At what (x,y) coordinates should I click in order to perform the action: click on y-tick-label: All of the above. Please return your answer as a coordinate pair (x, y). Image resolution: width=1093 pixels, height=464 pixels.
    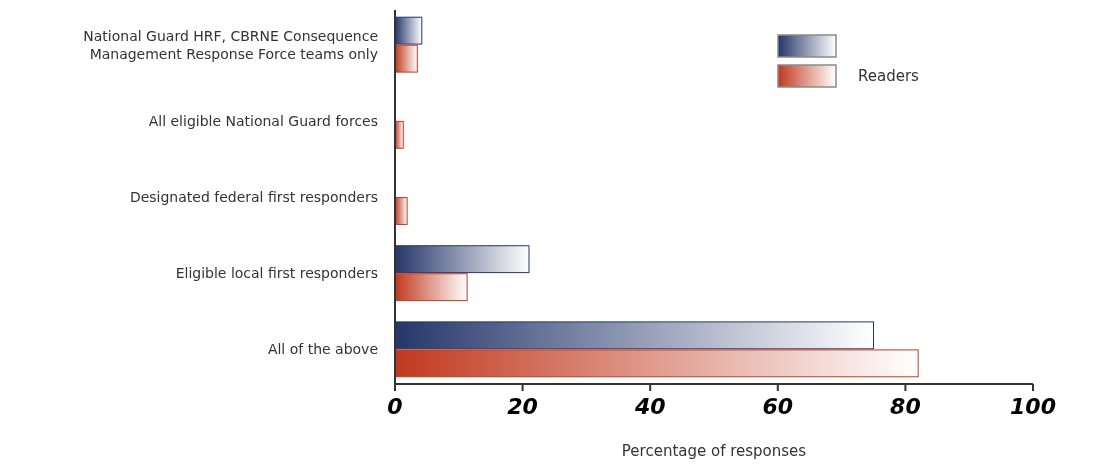
    Looking at the image, I should click on (322, 349).